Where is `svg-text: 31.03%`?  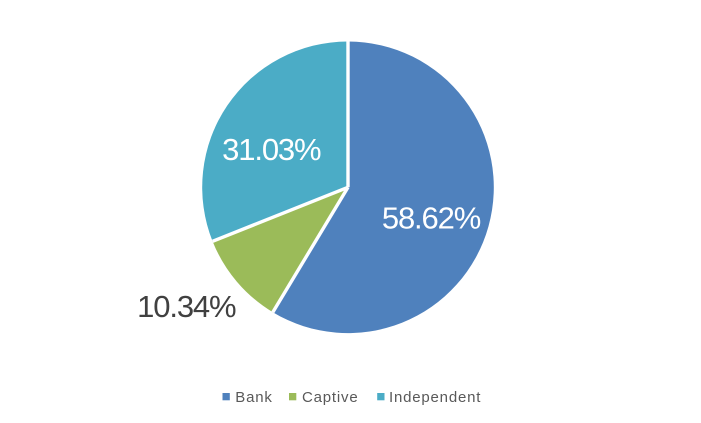 svg-text: 31.03% is located at coordinates (271, 149).